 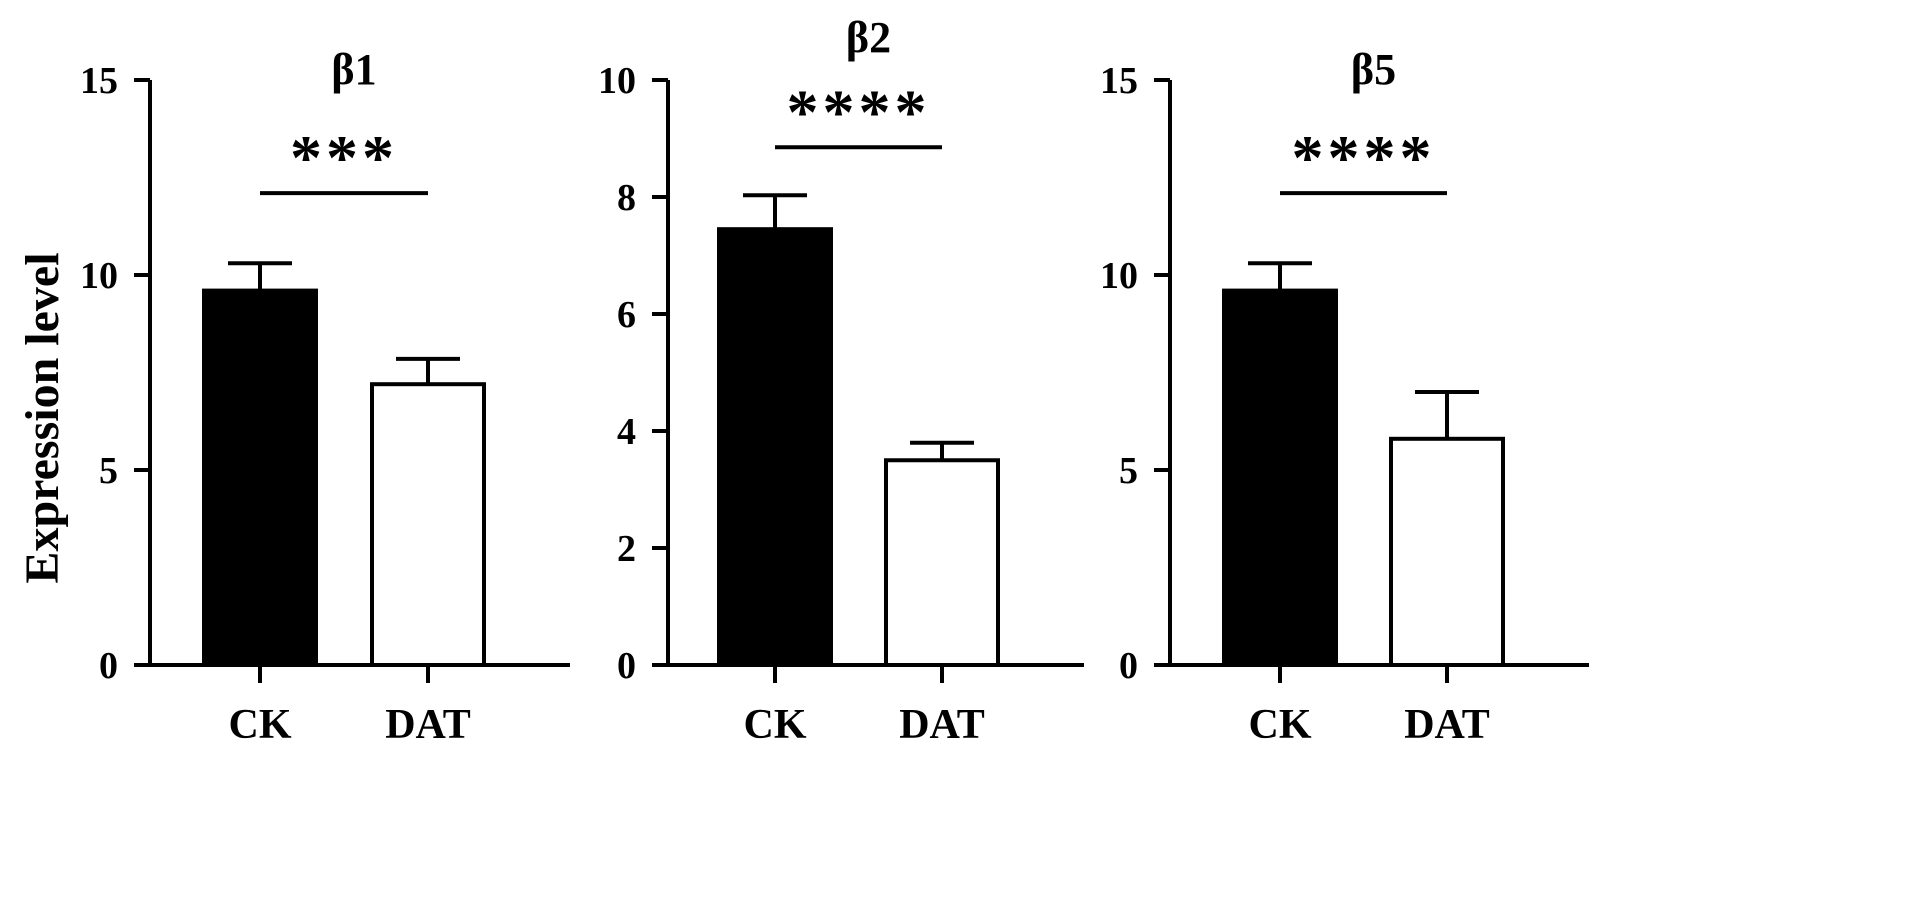 What do you see at coordinates (626, 432) in the screenshot?
I see `y-tick-label: 4` at bounding box center [626, 432].